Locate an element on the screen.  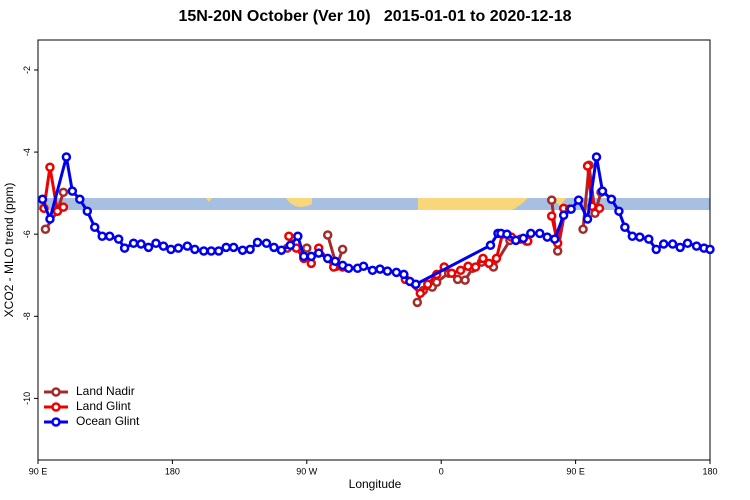
x-tick-label: 90 W is located at coordinates (307, 471).